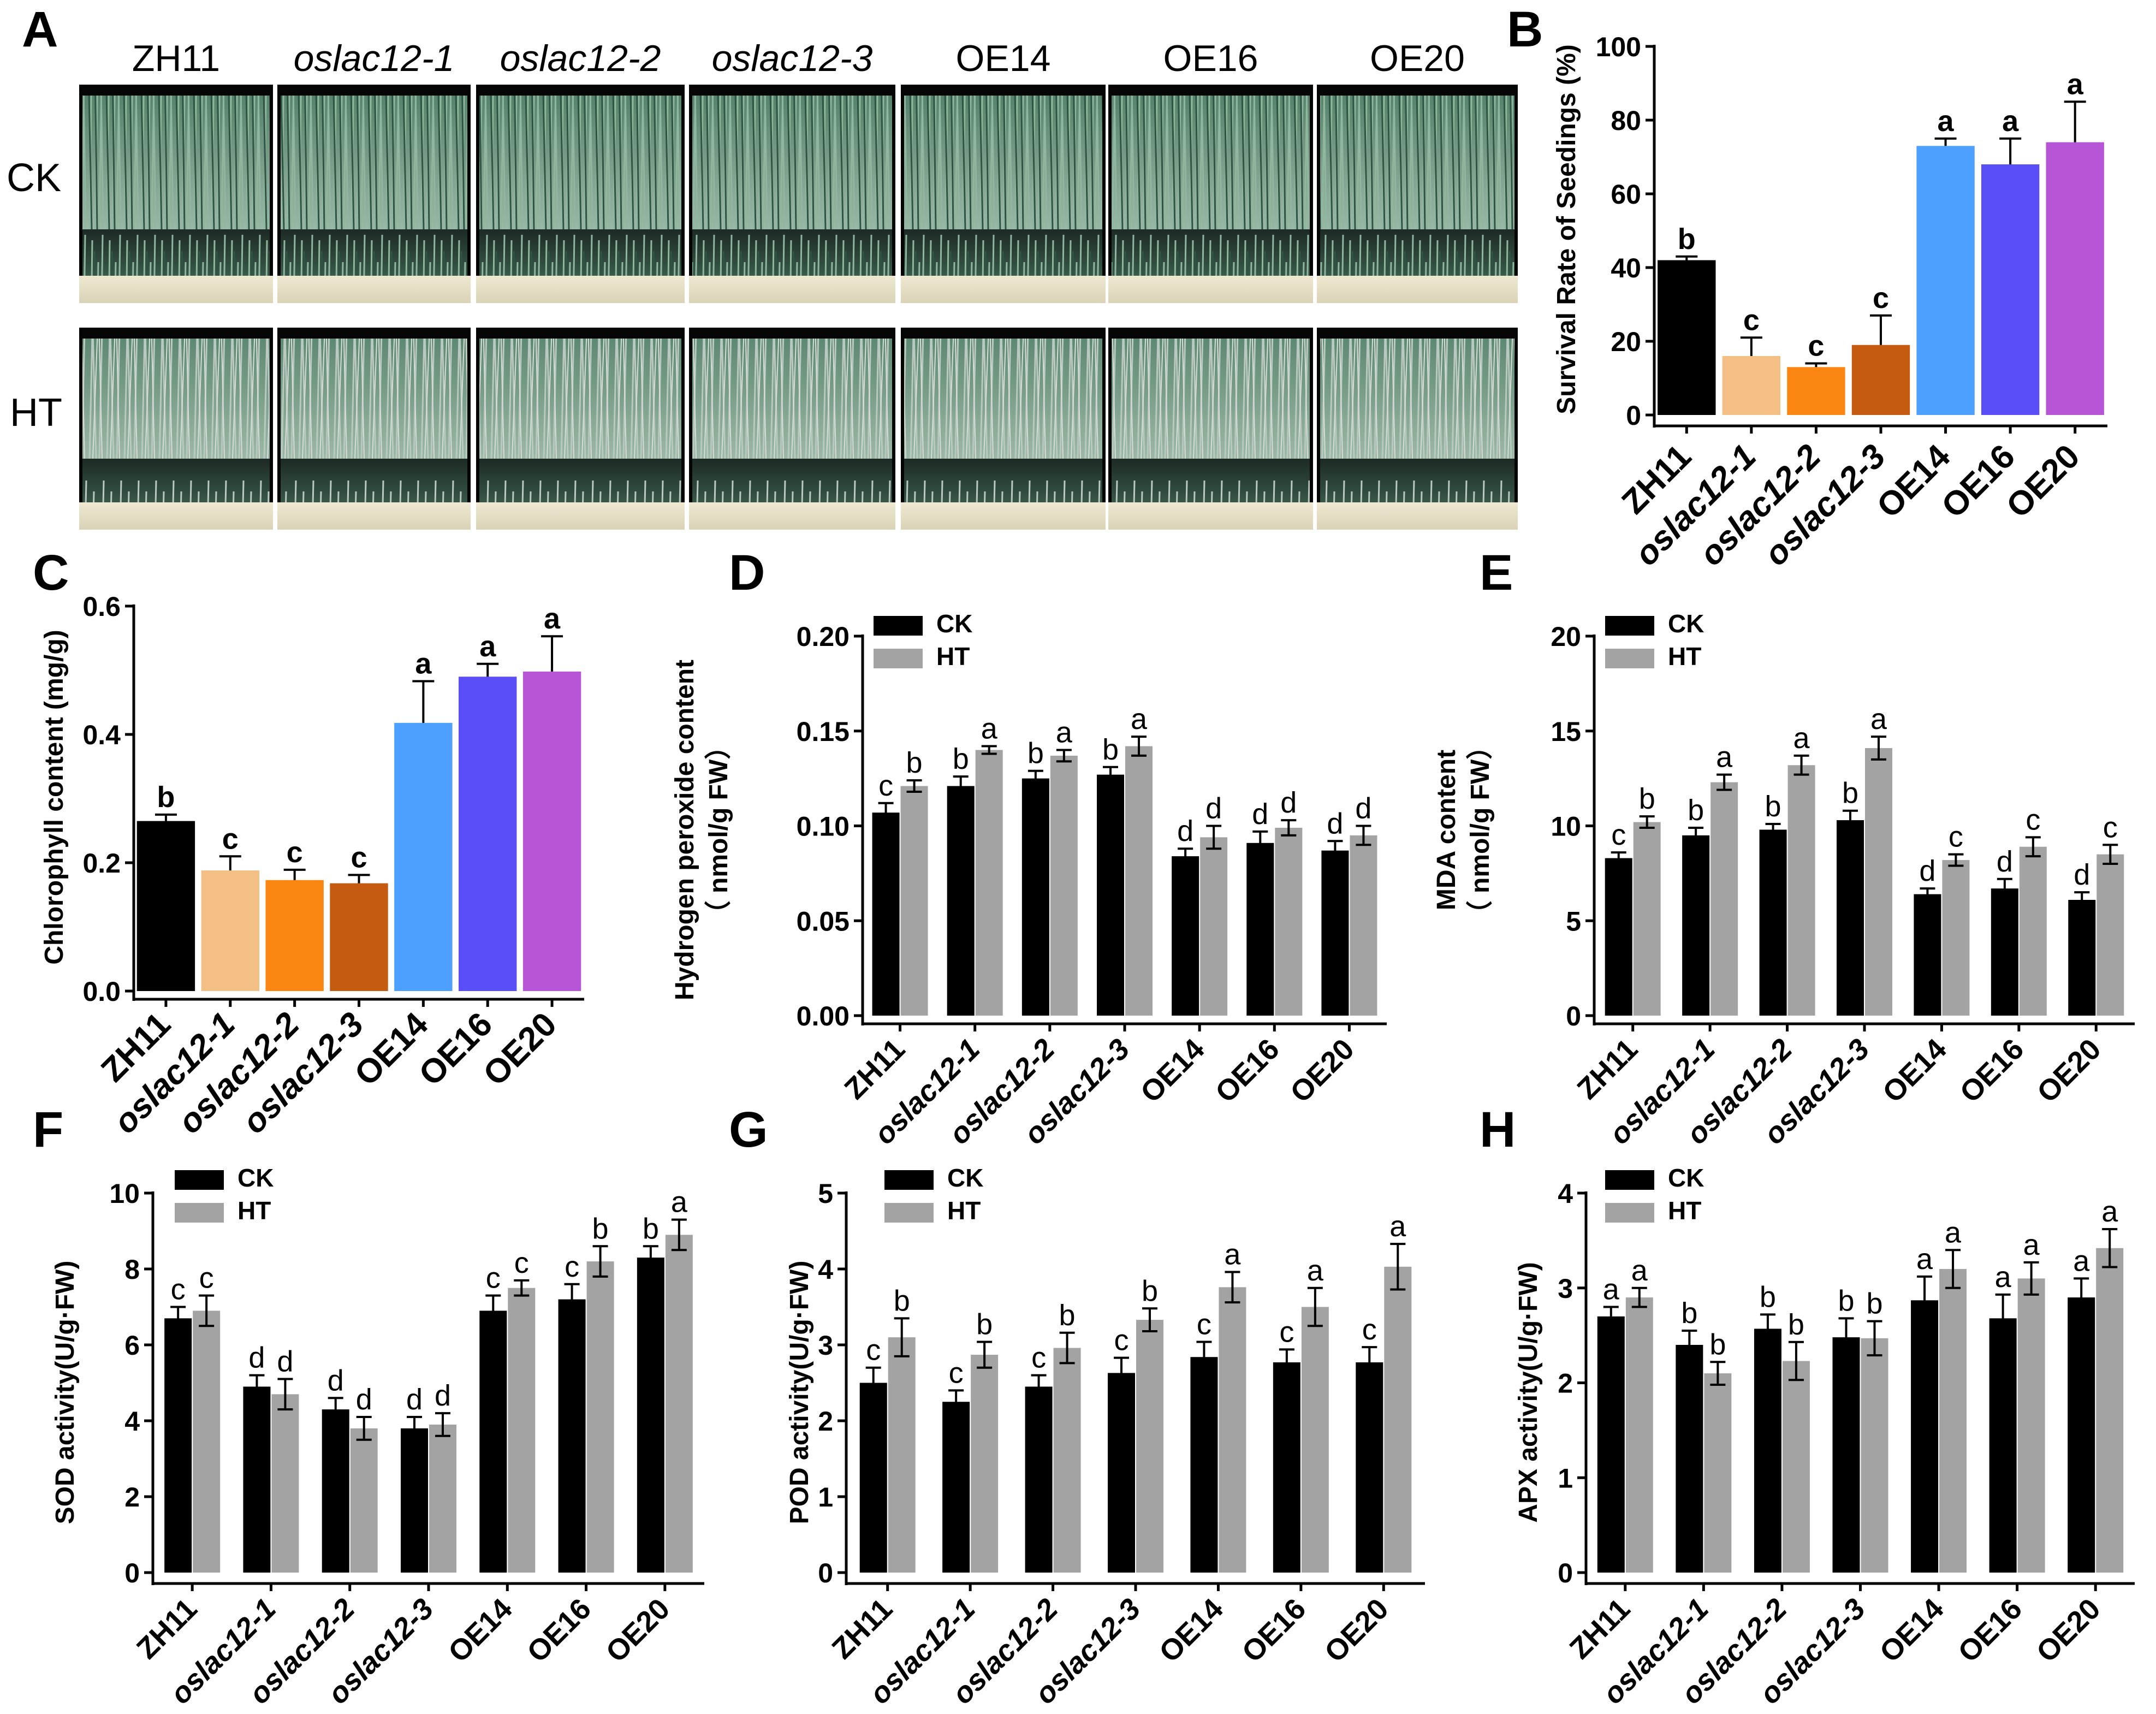 The height and width of the screenshot is (1714, 2156). What do you see at coordinates (1945, 280) in the screenshot?
I see `bar-oe14` at bounding box center [1945, 280].